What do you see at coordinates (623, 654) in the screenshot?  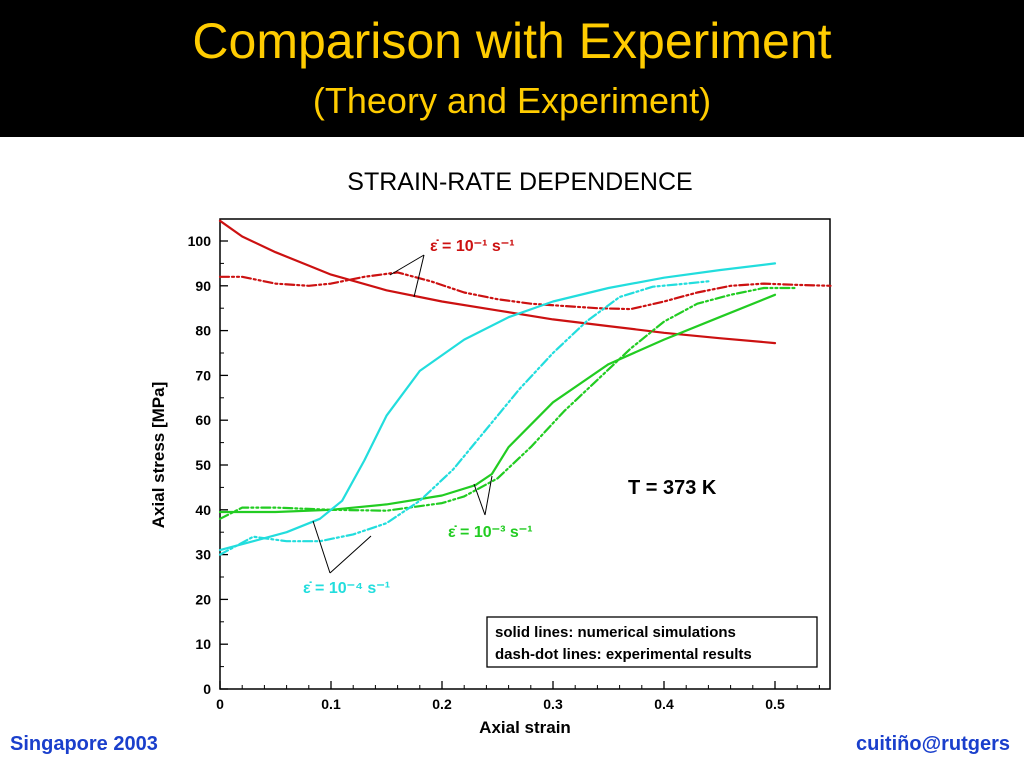 I see `legend-text: dash-dot lines: experimental results` at bounding box center [623, 654].